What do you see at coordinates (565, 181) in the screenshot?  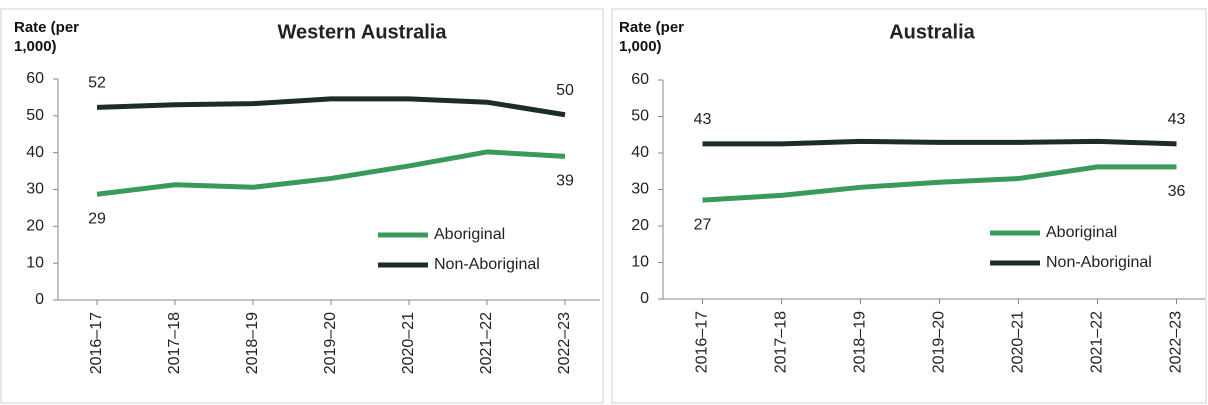 I see `data-label: 39` at bounding box center [565, 181].